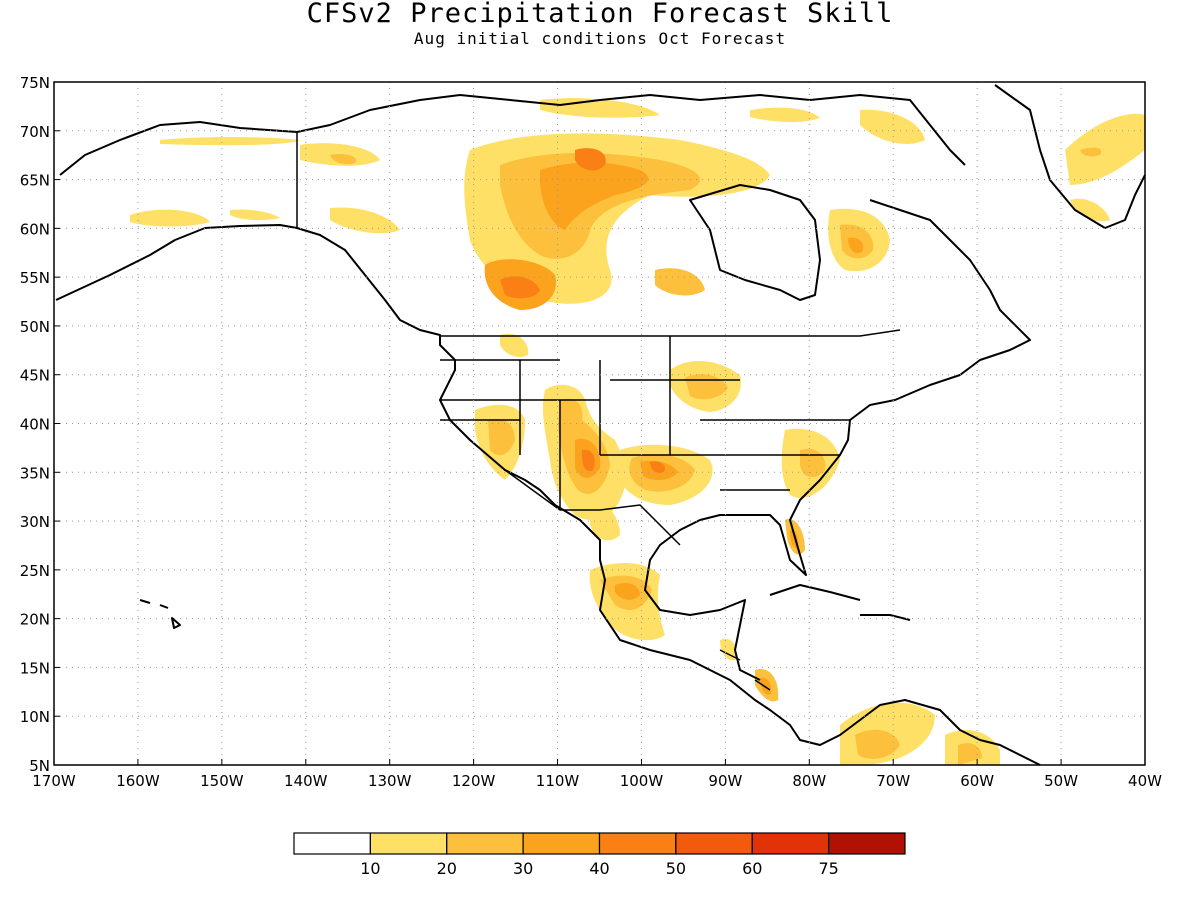  Describe the element at coordinates (35, 83) in the screenshot. I see `lat-tick-label: 75N` at that location.